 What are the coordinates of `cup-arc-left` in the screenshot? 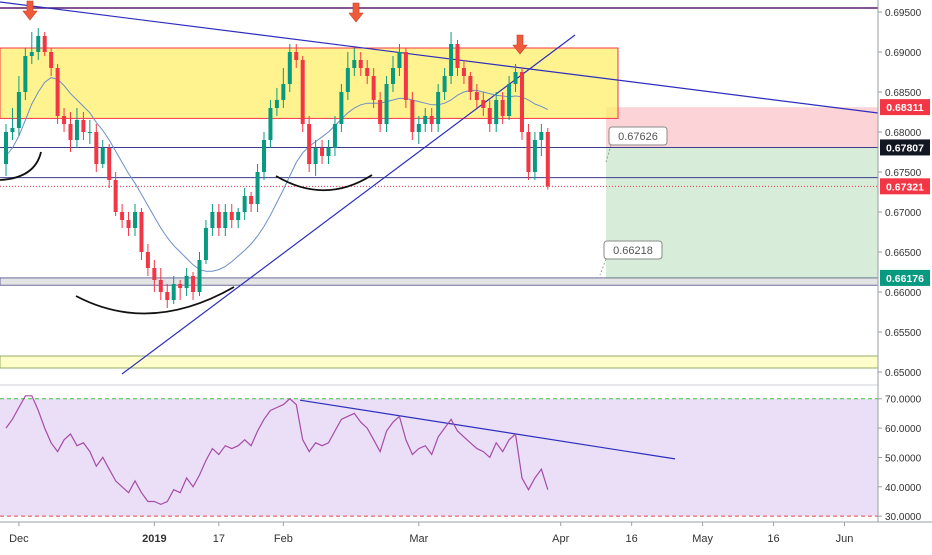 It's located at (21, 166).